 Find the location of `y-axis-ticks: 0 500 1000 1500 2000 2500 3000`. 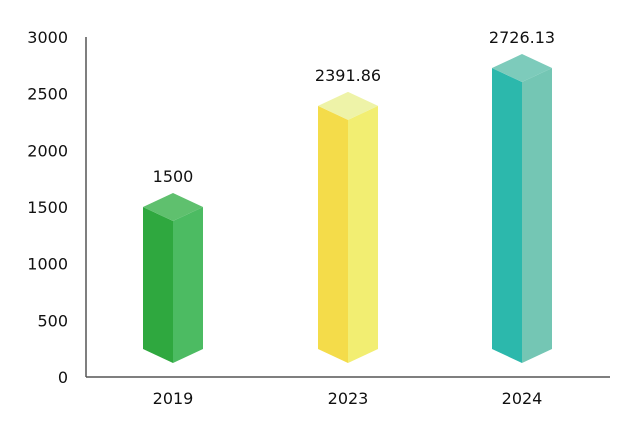

y-axis-ticks: 0 500 1000 1500 2000 2500 3000 is located at coordinates (47, 207).